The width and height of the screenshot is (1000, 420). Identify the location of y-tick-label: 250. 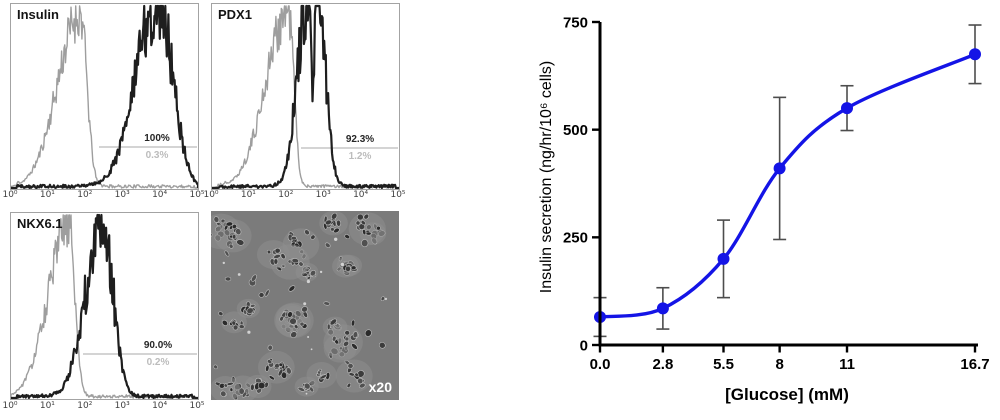
(575, 238).